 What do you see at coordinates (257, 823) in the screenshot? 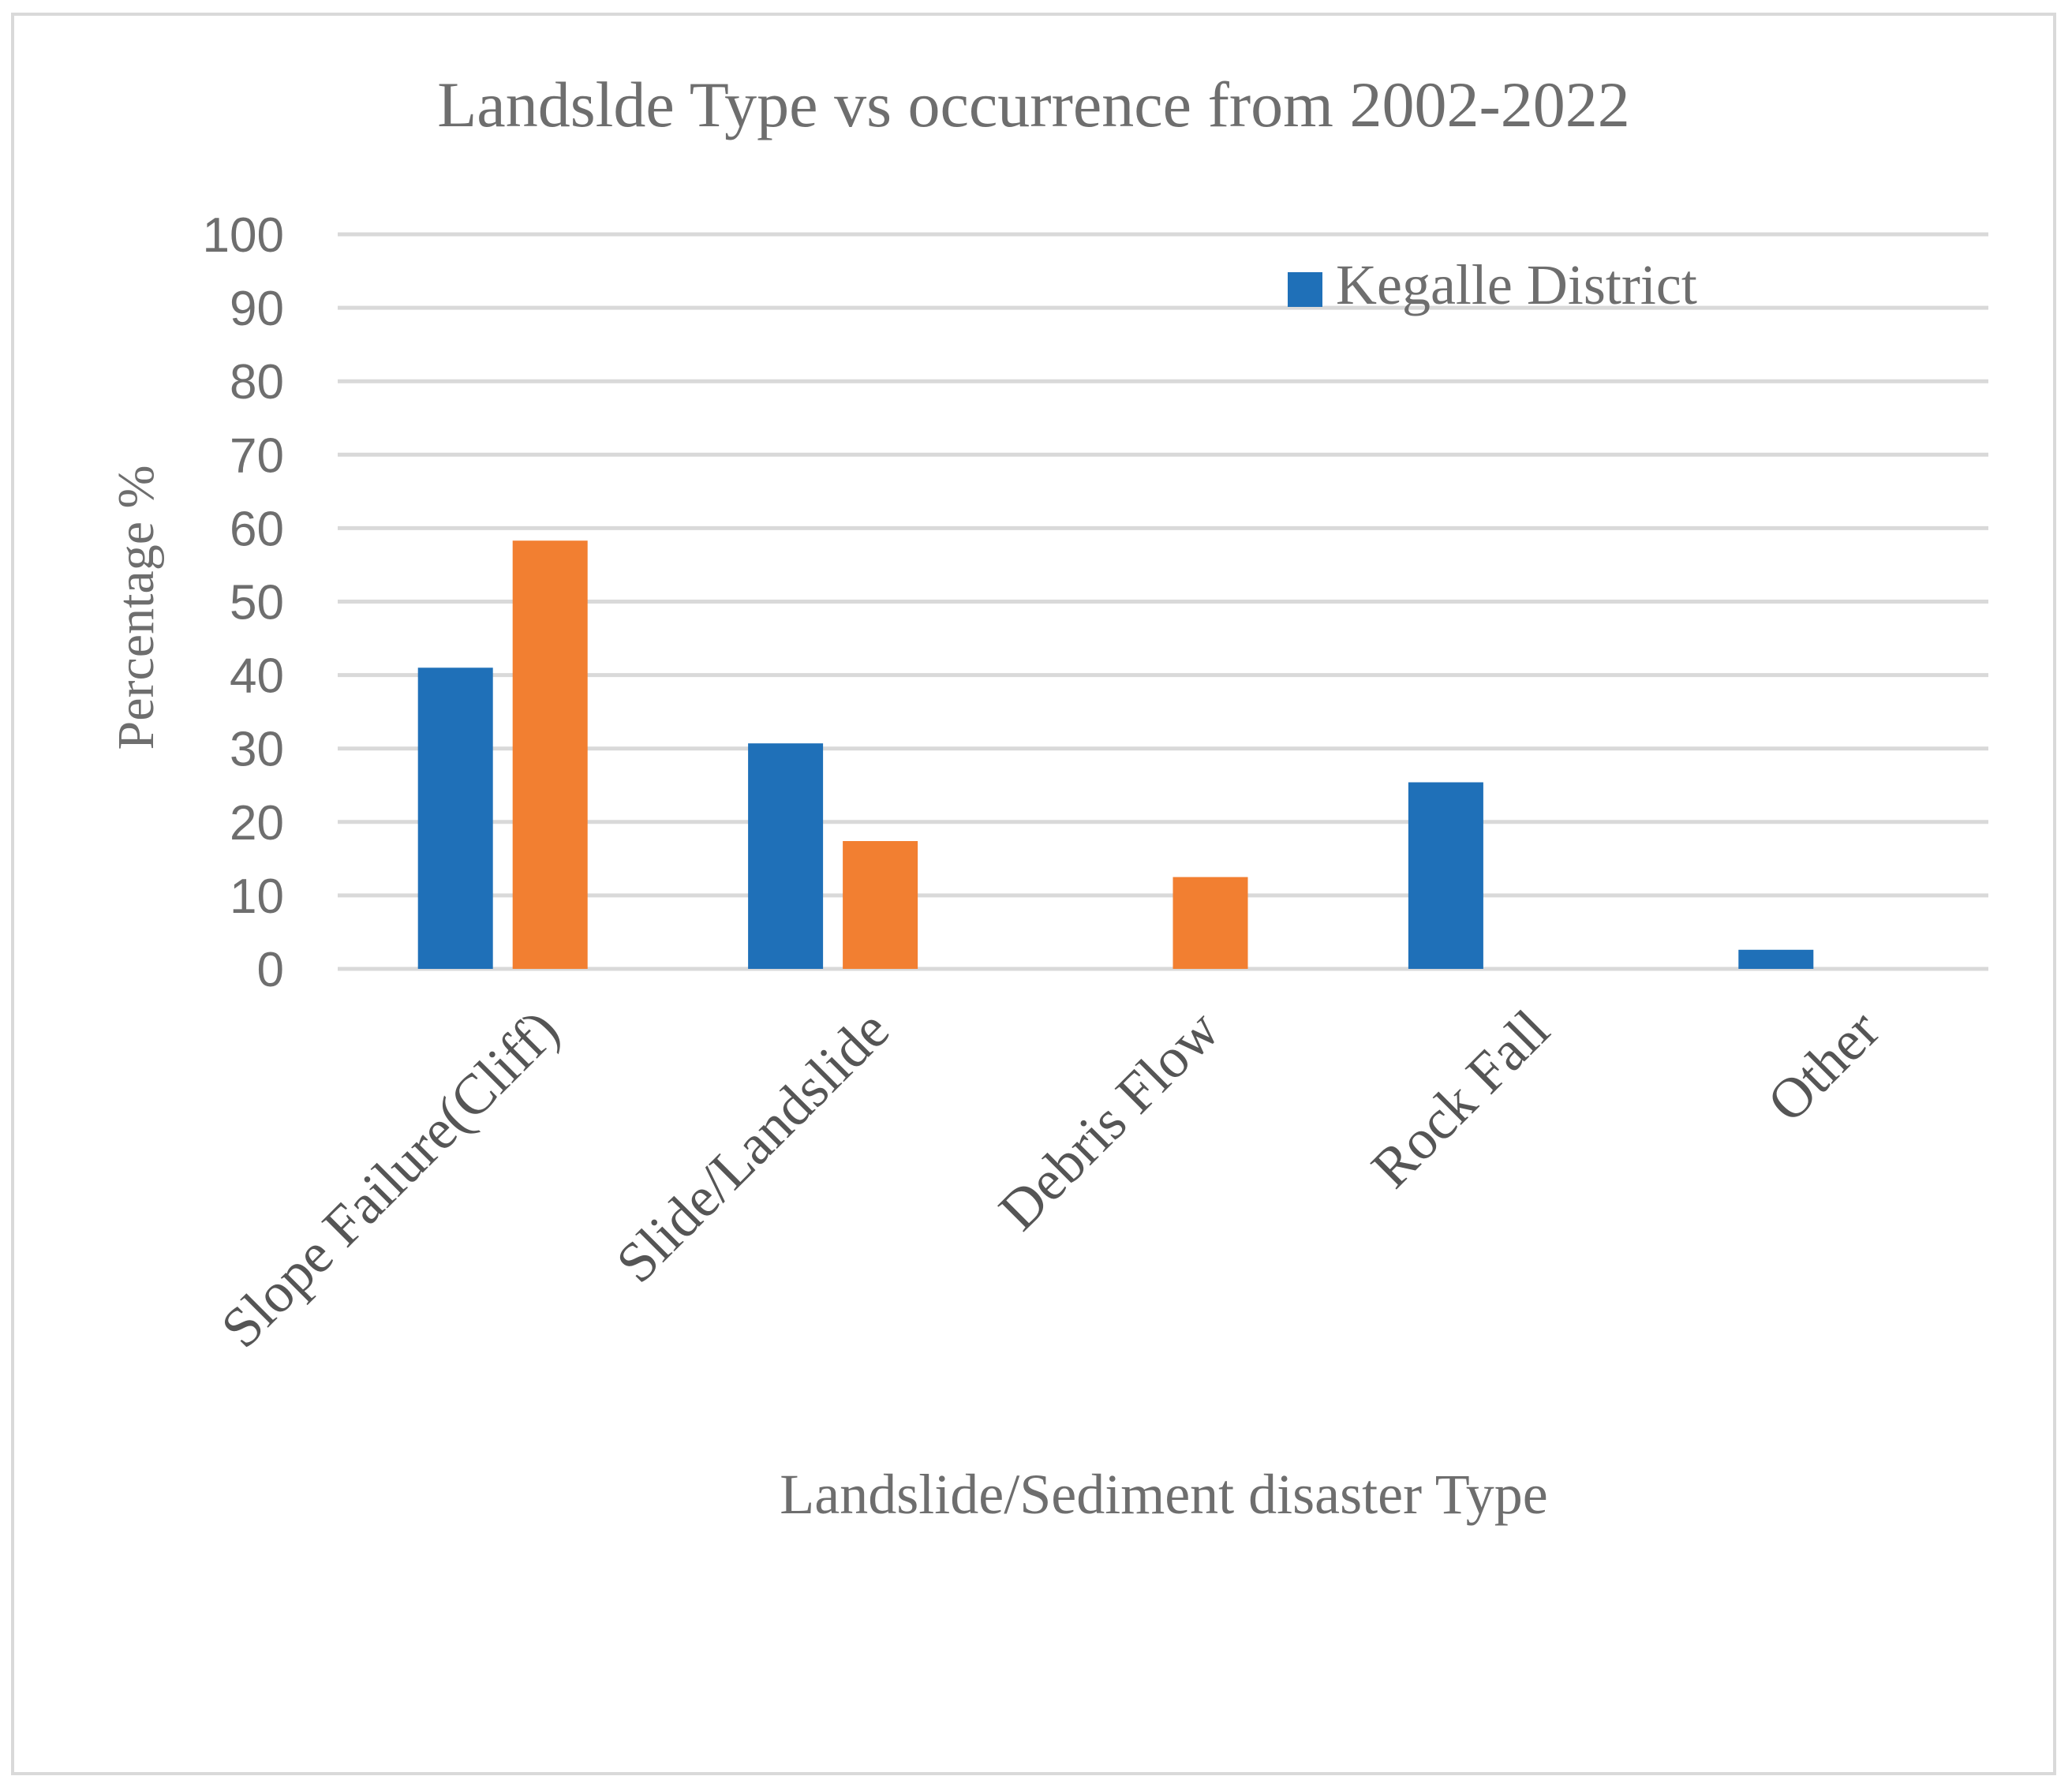
I see `y-tick-label: 20` at bounding box center [257, 823].